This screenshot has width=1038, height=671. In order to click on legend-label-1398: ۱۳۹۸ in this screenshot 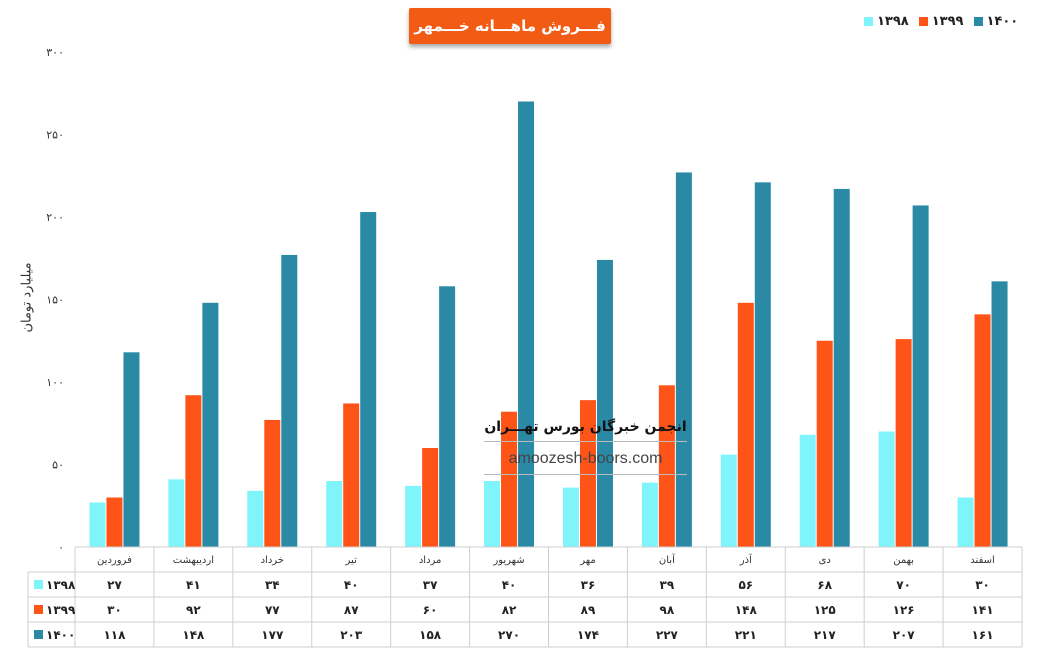, I will do `click(893, 21)`.